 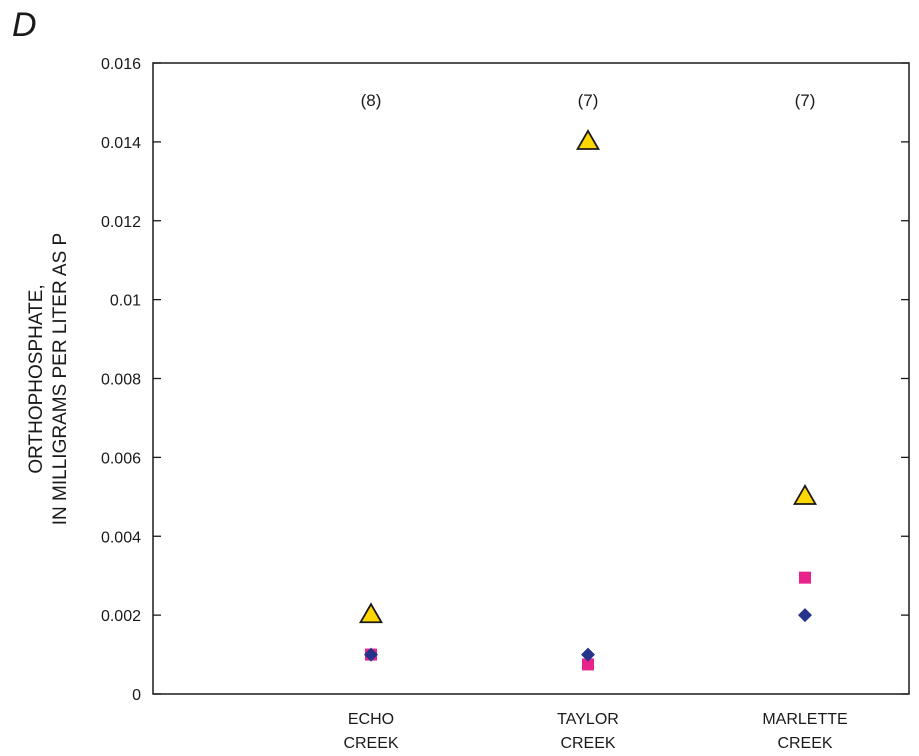 What do you see at coordinates (371, 100) in the screenshot?
I see `sample-count-label: (8)` at bounding box center [371, 100].